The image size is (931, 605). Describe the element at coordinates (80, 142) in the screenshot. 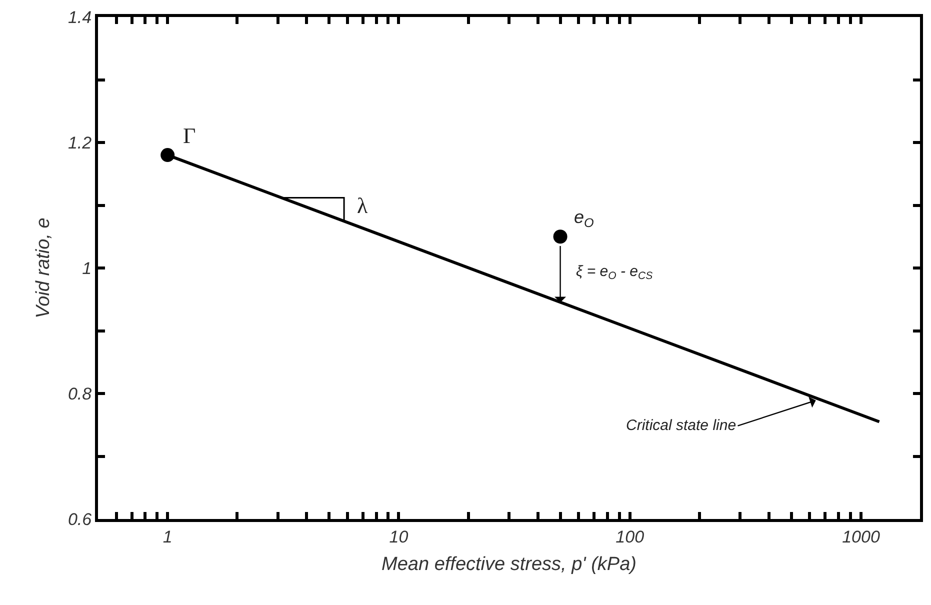

I see `y-tick-label: 1.2` at that location.